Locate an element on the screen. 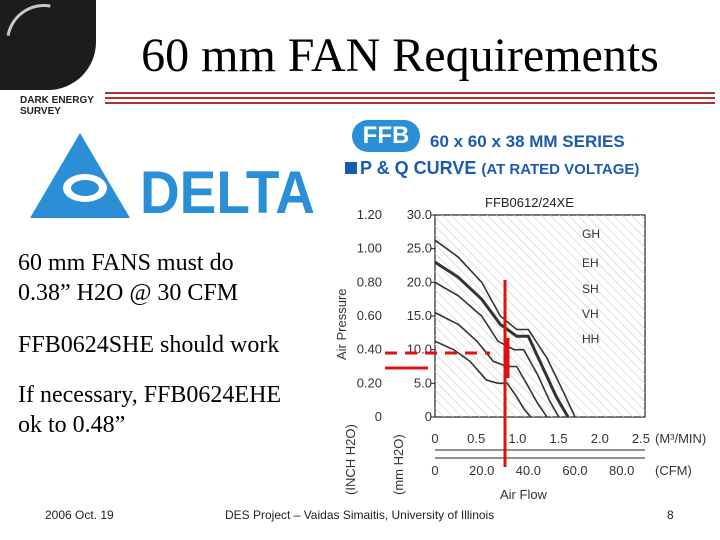 The height and width of the screenshot is (540, 720). model-ok-text: FFB0624SHE should work is located at coordinates (149, 345).